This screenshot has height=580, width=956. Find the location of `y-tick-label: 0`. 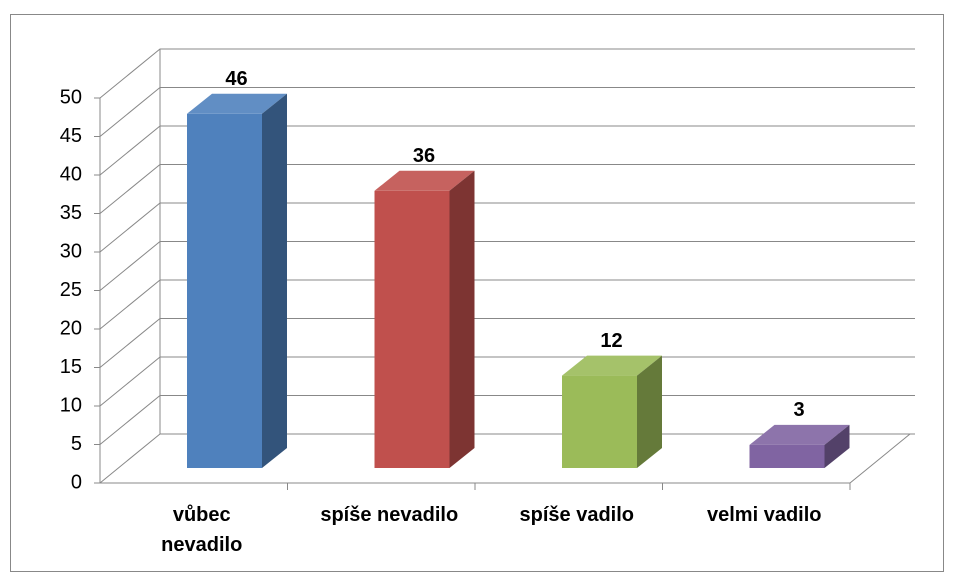

y-tick-label: 0 is located at coordinates (76, 482).